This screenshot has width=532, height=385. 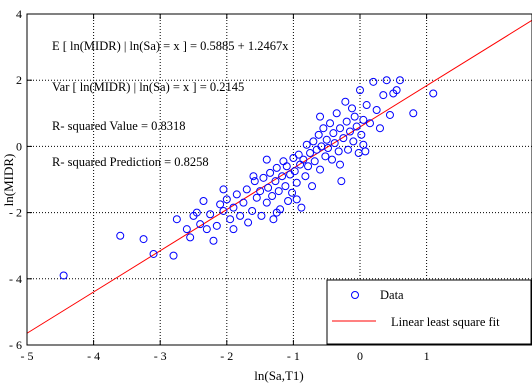 What do you see at coordinates (130, 162) in the screenshot?
I see `annotation-r-squared-prediction: R- squared Prediction = 0.8258` at bounding box center [130, 162].